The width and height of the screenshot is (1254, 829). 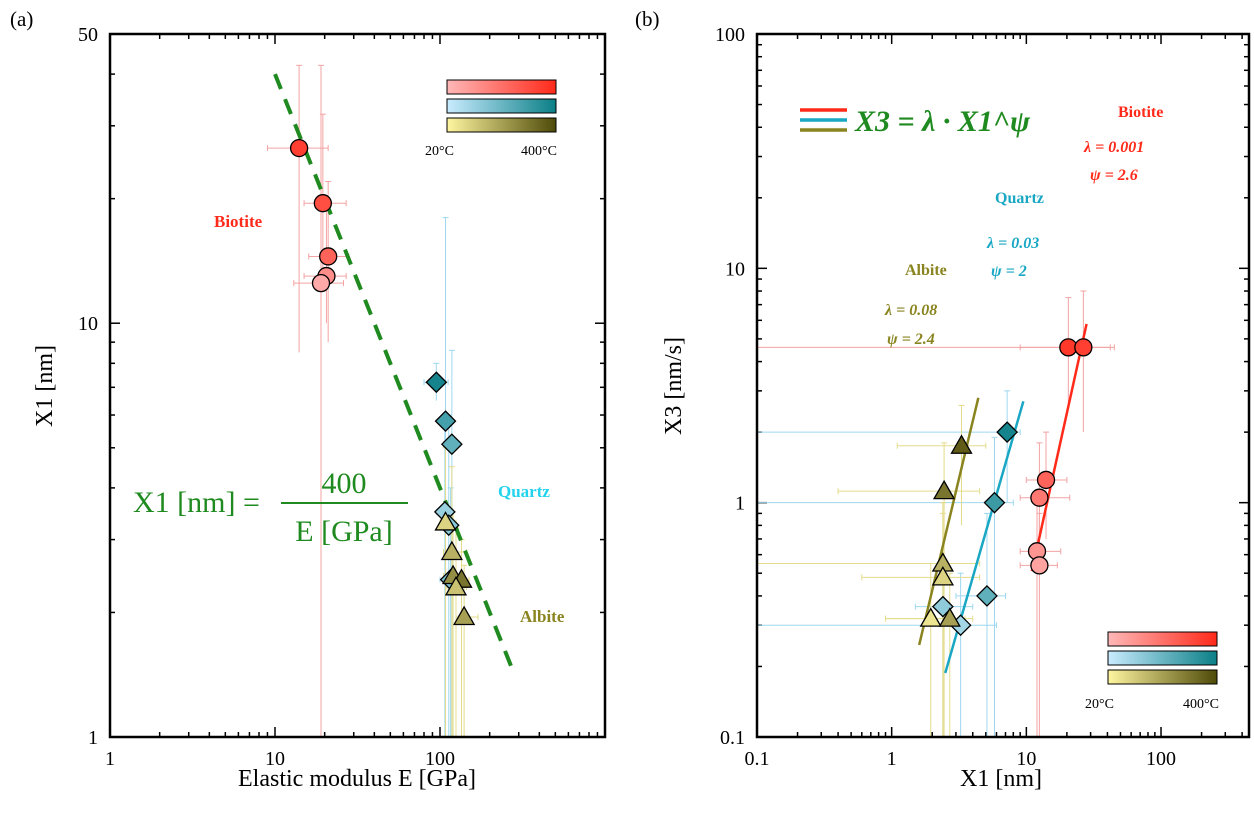 What do you see at coordinates (740, 504) in the screenshot?
I see `panel-b-ytick-label: 1` at bounding box center [740, 504].